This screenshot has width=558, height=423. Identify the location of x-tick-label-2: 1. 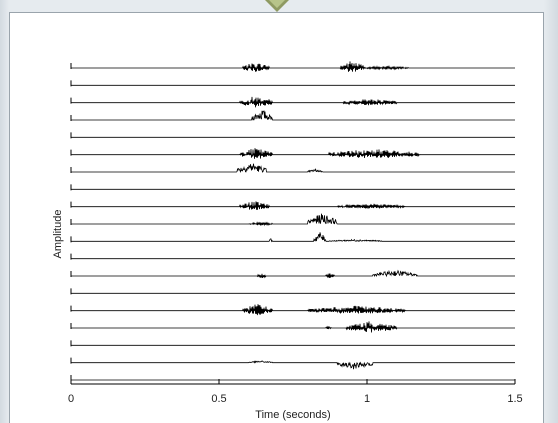
(367, 399).